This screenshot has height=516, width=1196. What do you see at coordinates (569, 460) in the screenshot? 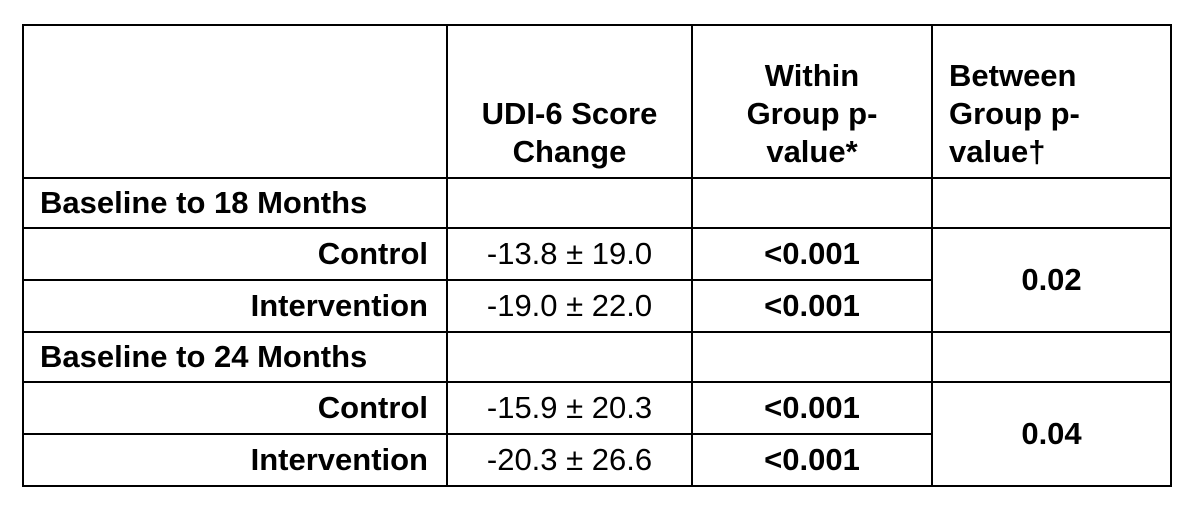
I see `score-change-value: -20.3 ± 26.6` at bounding box center [569, 460].